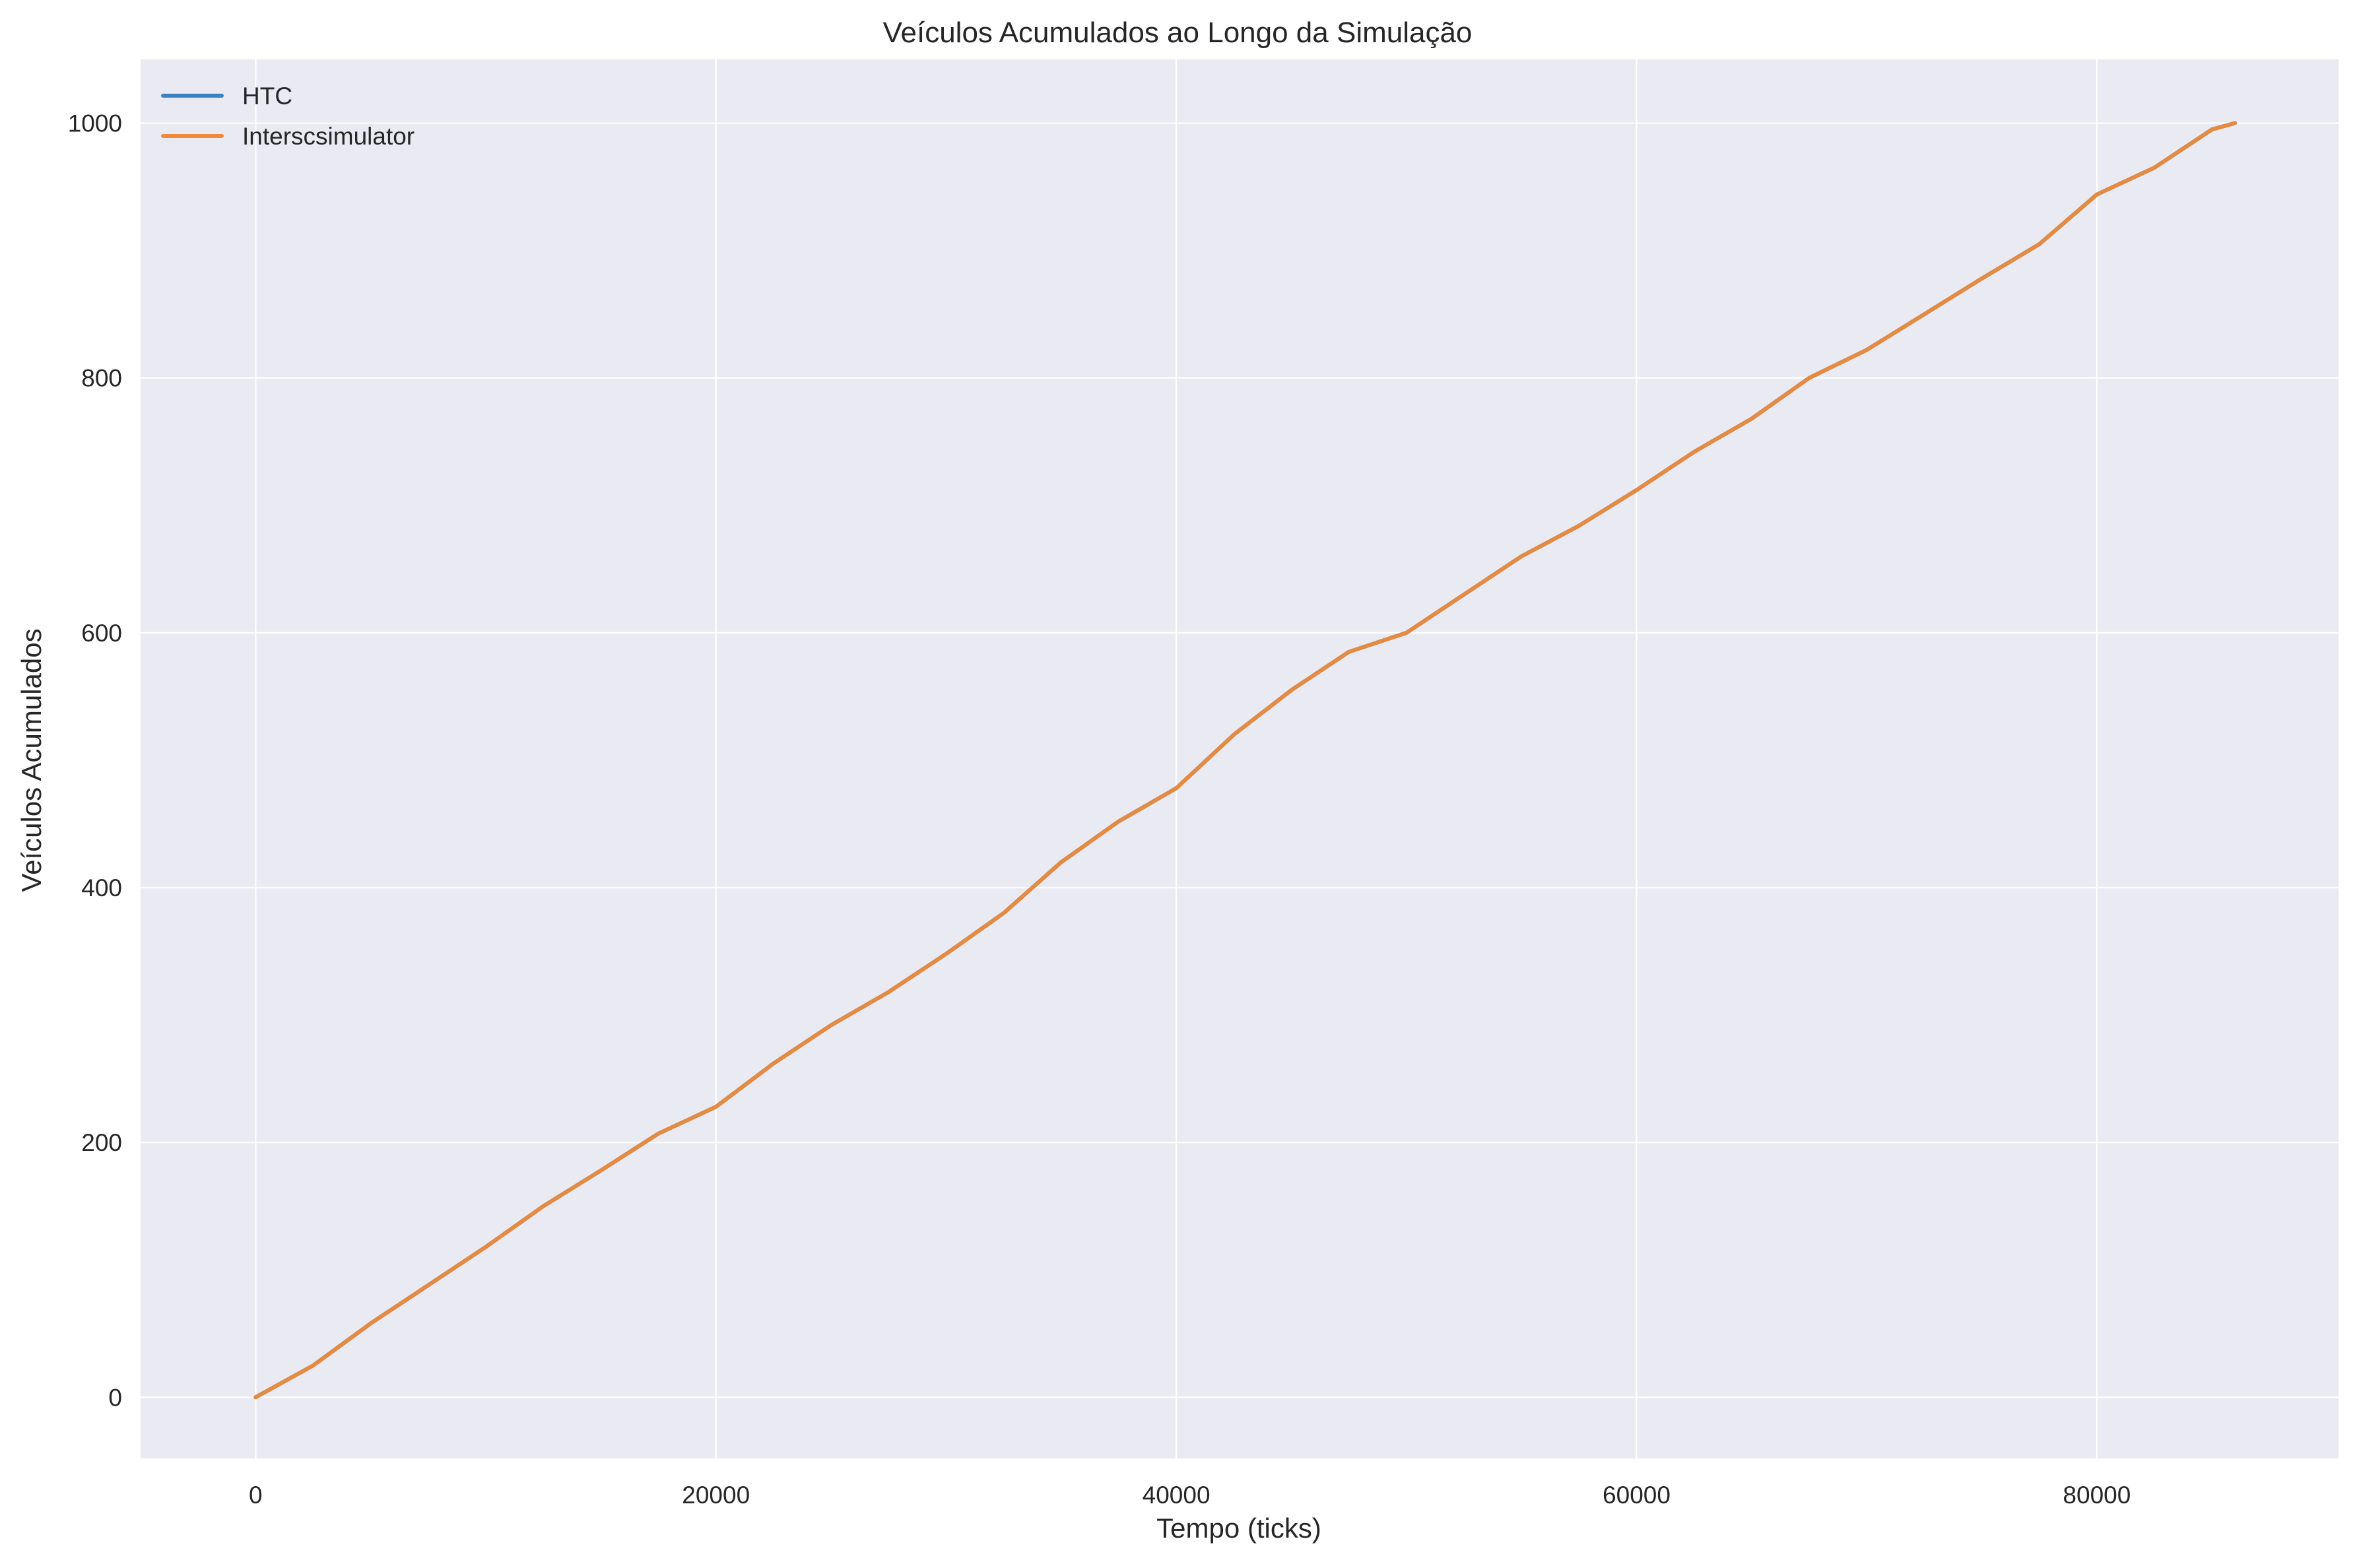  I want to click on x-tick-label: 60000, so click(1637, 1495).